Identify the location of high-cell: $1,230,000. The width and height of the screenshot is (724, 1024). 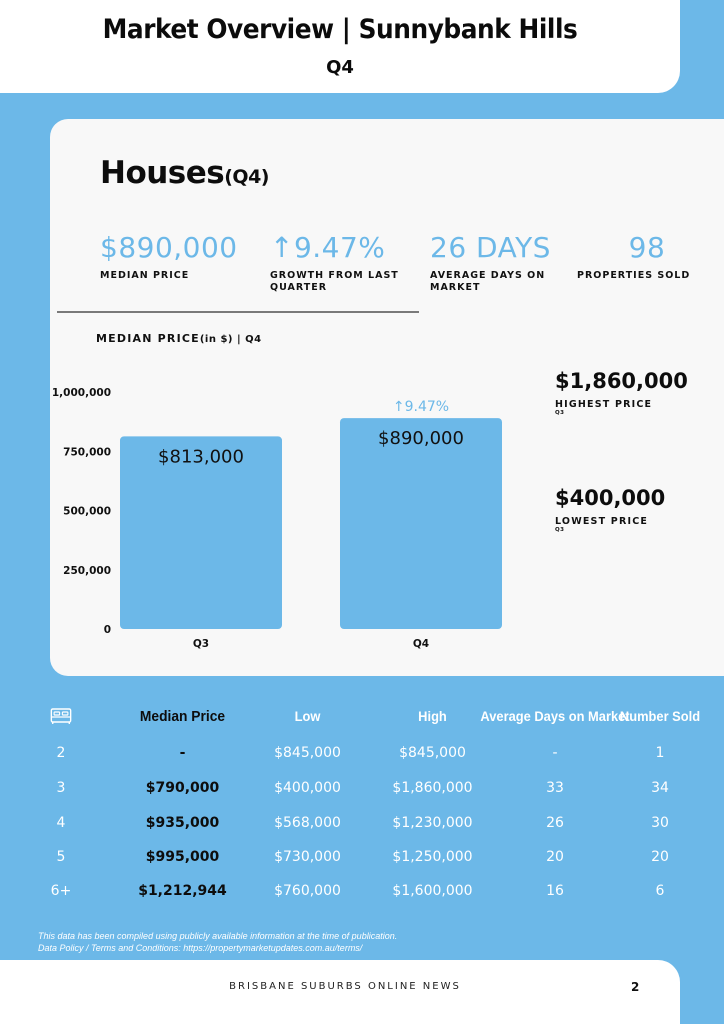
(432, 823).